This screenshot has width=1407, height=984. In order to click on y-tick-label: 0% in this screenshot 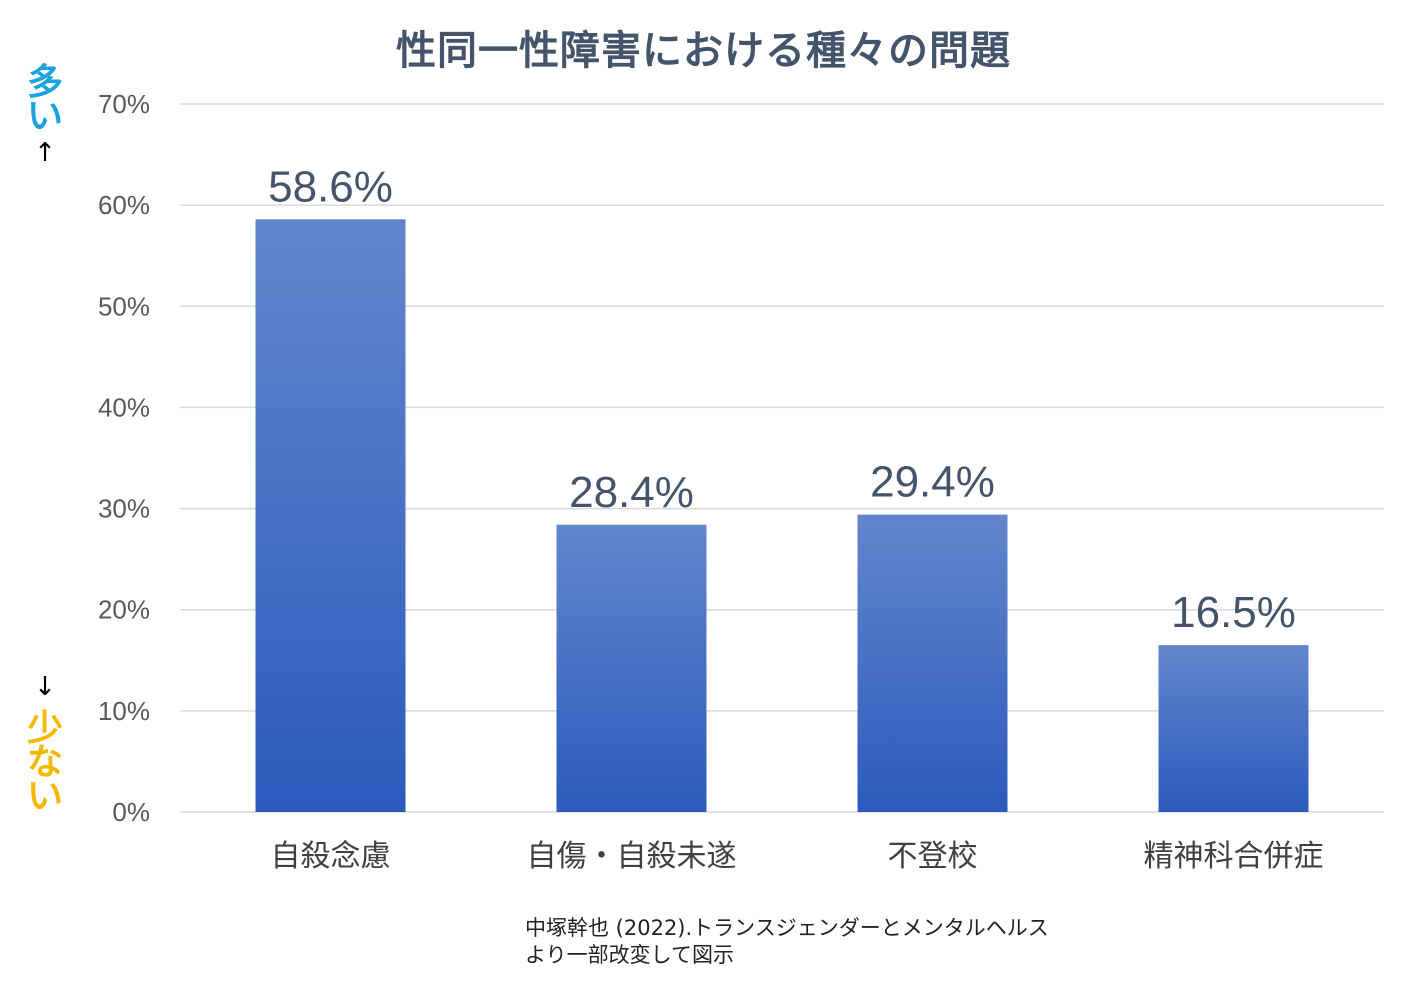, I will do `click(131, 812)`.